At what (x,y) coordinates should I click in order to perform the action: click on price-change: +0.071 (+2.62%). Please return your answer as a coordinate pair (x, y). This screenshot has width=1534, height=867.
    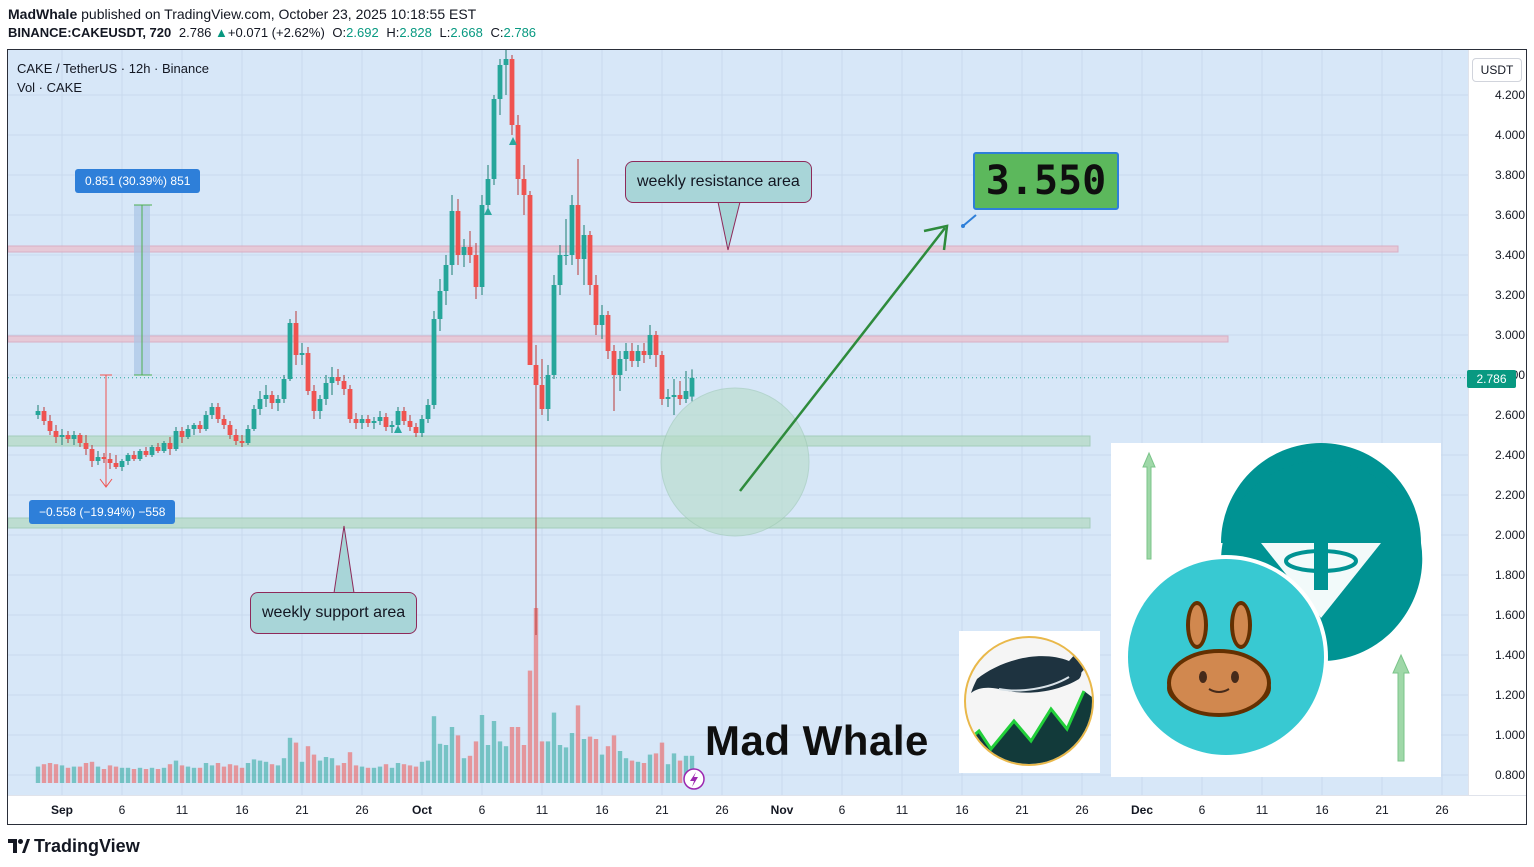
    Looking at the image, I should click on (276, 32).